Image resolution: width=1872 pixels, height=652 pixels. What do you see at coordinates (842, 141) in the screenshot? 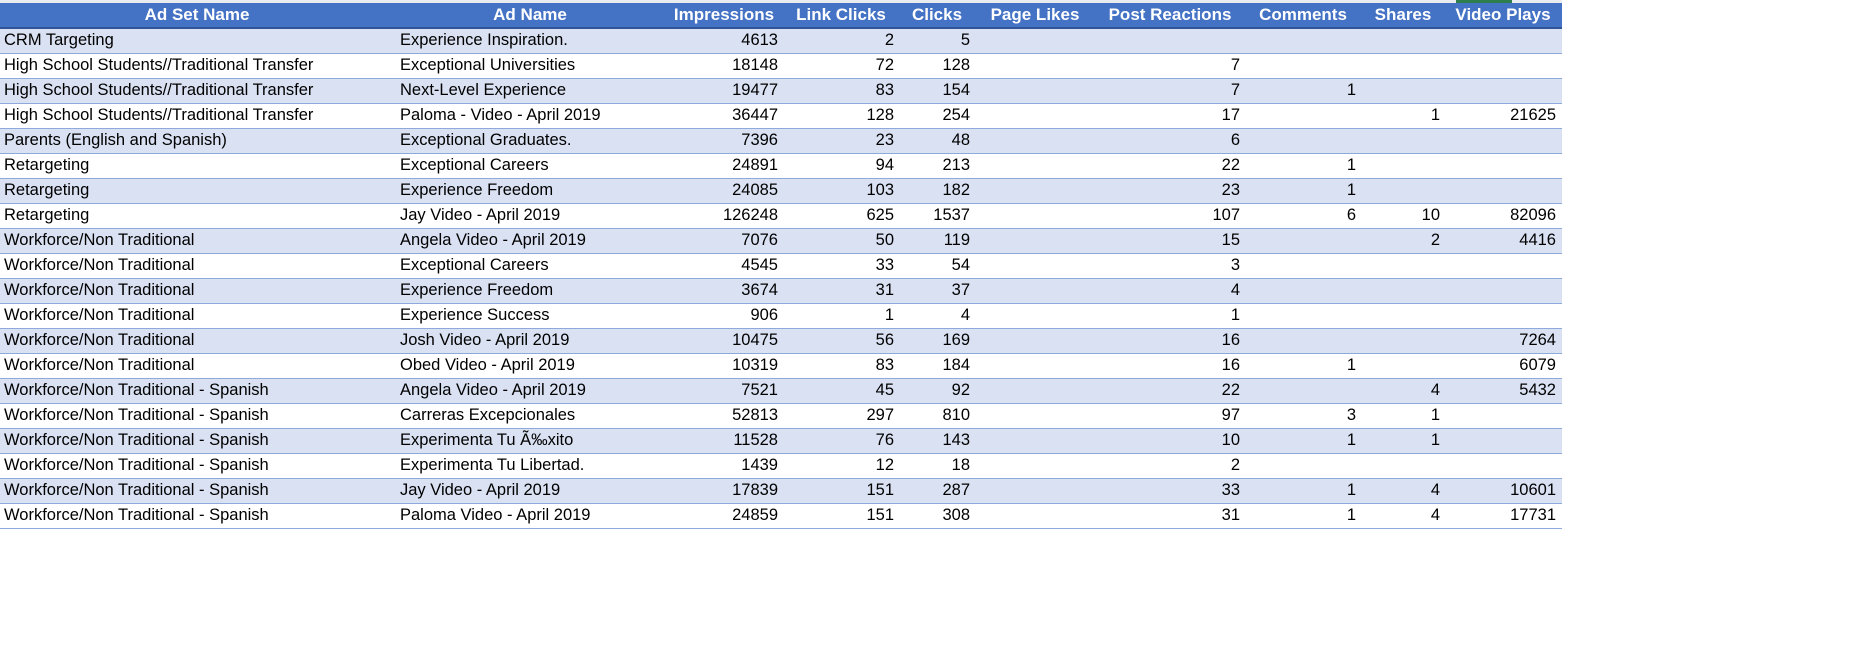
I see `cell-link-clicks: 23` at bounding box center [842, 141].